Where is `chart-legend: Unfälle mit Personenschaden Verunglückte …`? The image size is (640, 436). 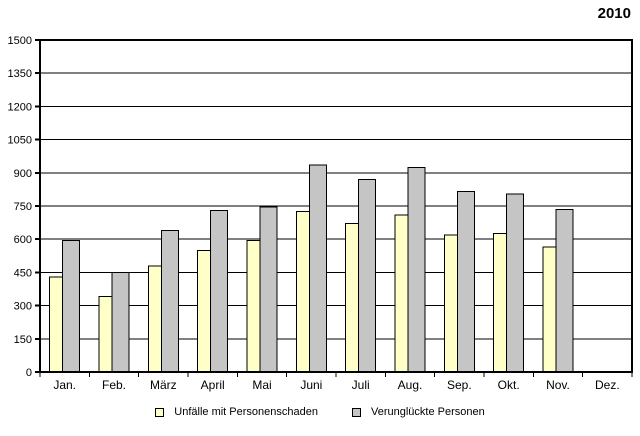 chart-legend: Unfälle mit Personenschaden Verunglückte … is located at coordinates (320, 412).